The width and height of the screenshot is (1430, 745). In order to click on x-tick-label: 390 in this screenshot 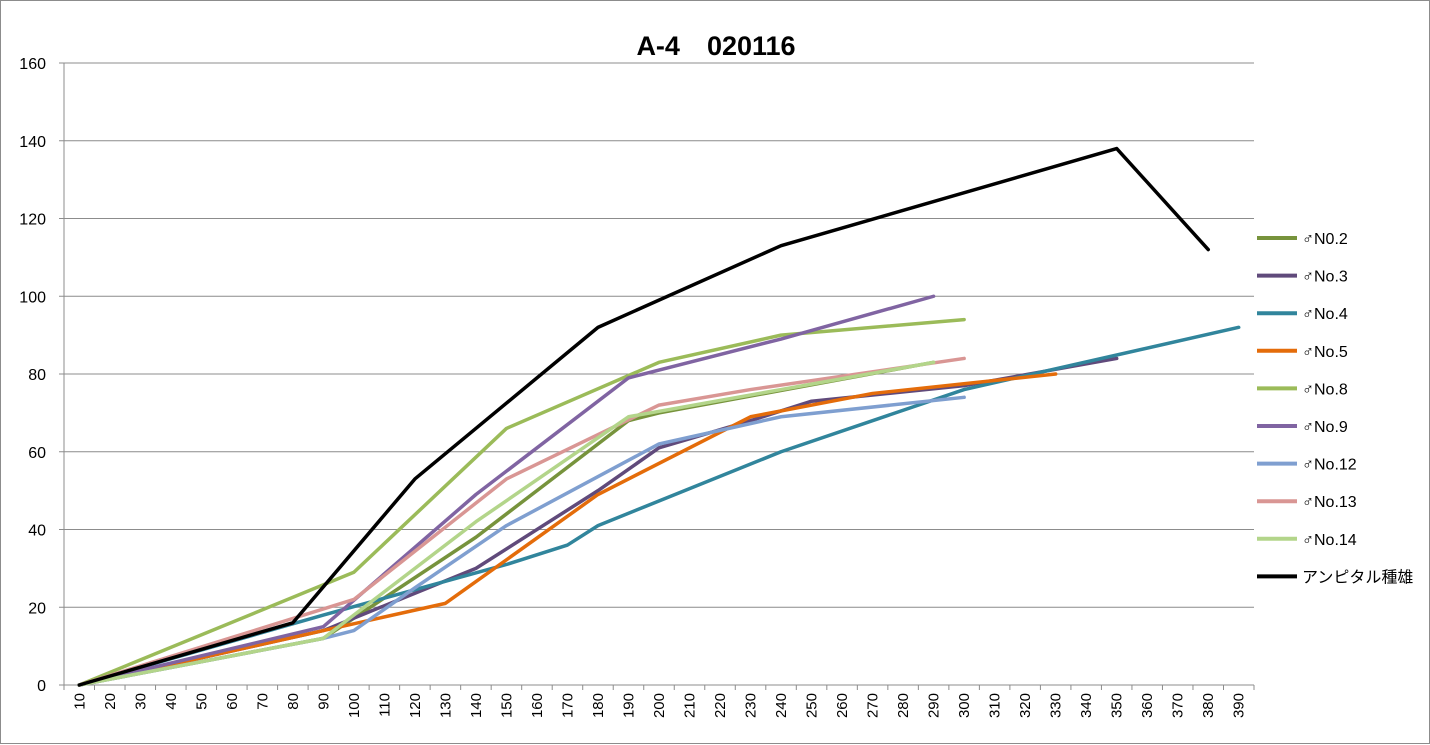, I will do `click(1239, 705)`.